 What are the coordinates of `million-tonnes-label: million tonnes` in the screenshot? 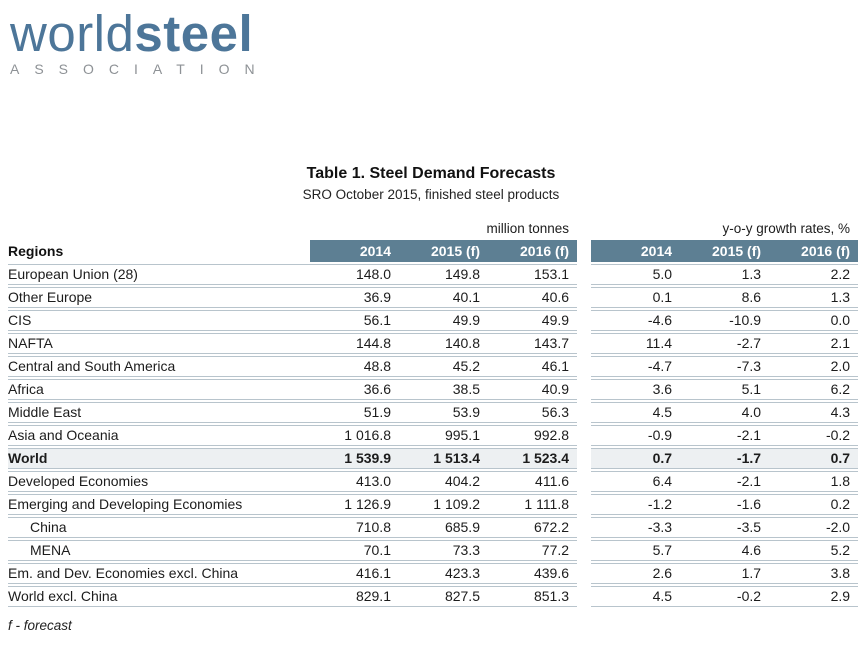 It's located at (528, 228).